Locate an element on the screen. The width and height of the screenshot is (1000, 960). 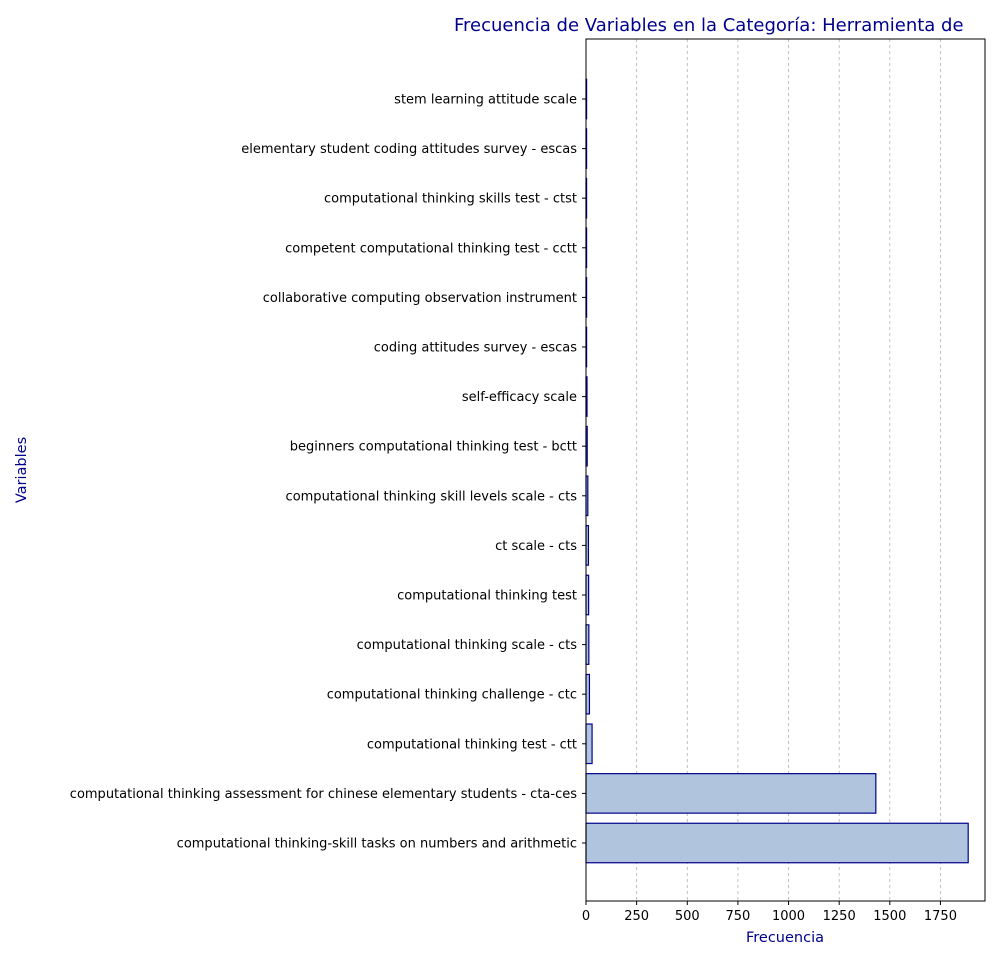
y-tick-label: coding attitudes survey - escas is located at coordinates (475, 348).